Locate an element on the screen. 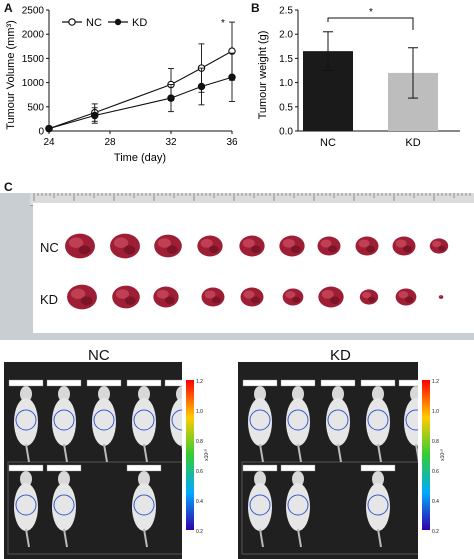 This screenshot has width=474, height=559. photo-row-label-nc: NC is located at coordinates (49, 247).